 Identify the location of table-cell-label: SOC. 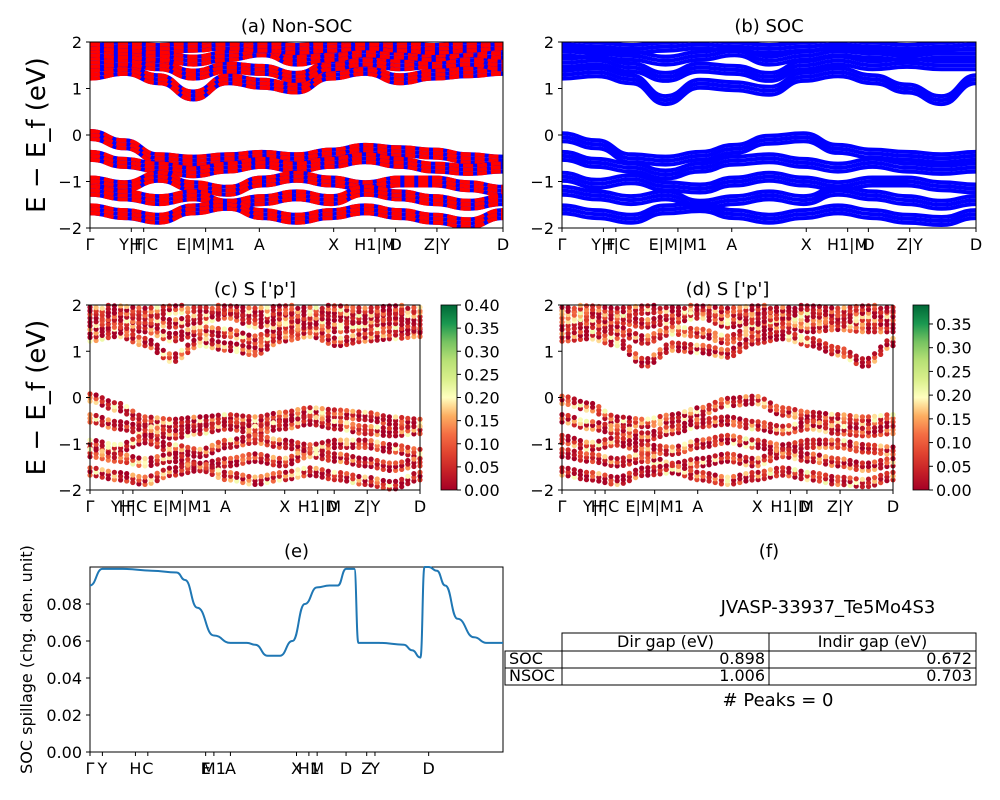
(526, 658).